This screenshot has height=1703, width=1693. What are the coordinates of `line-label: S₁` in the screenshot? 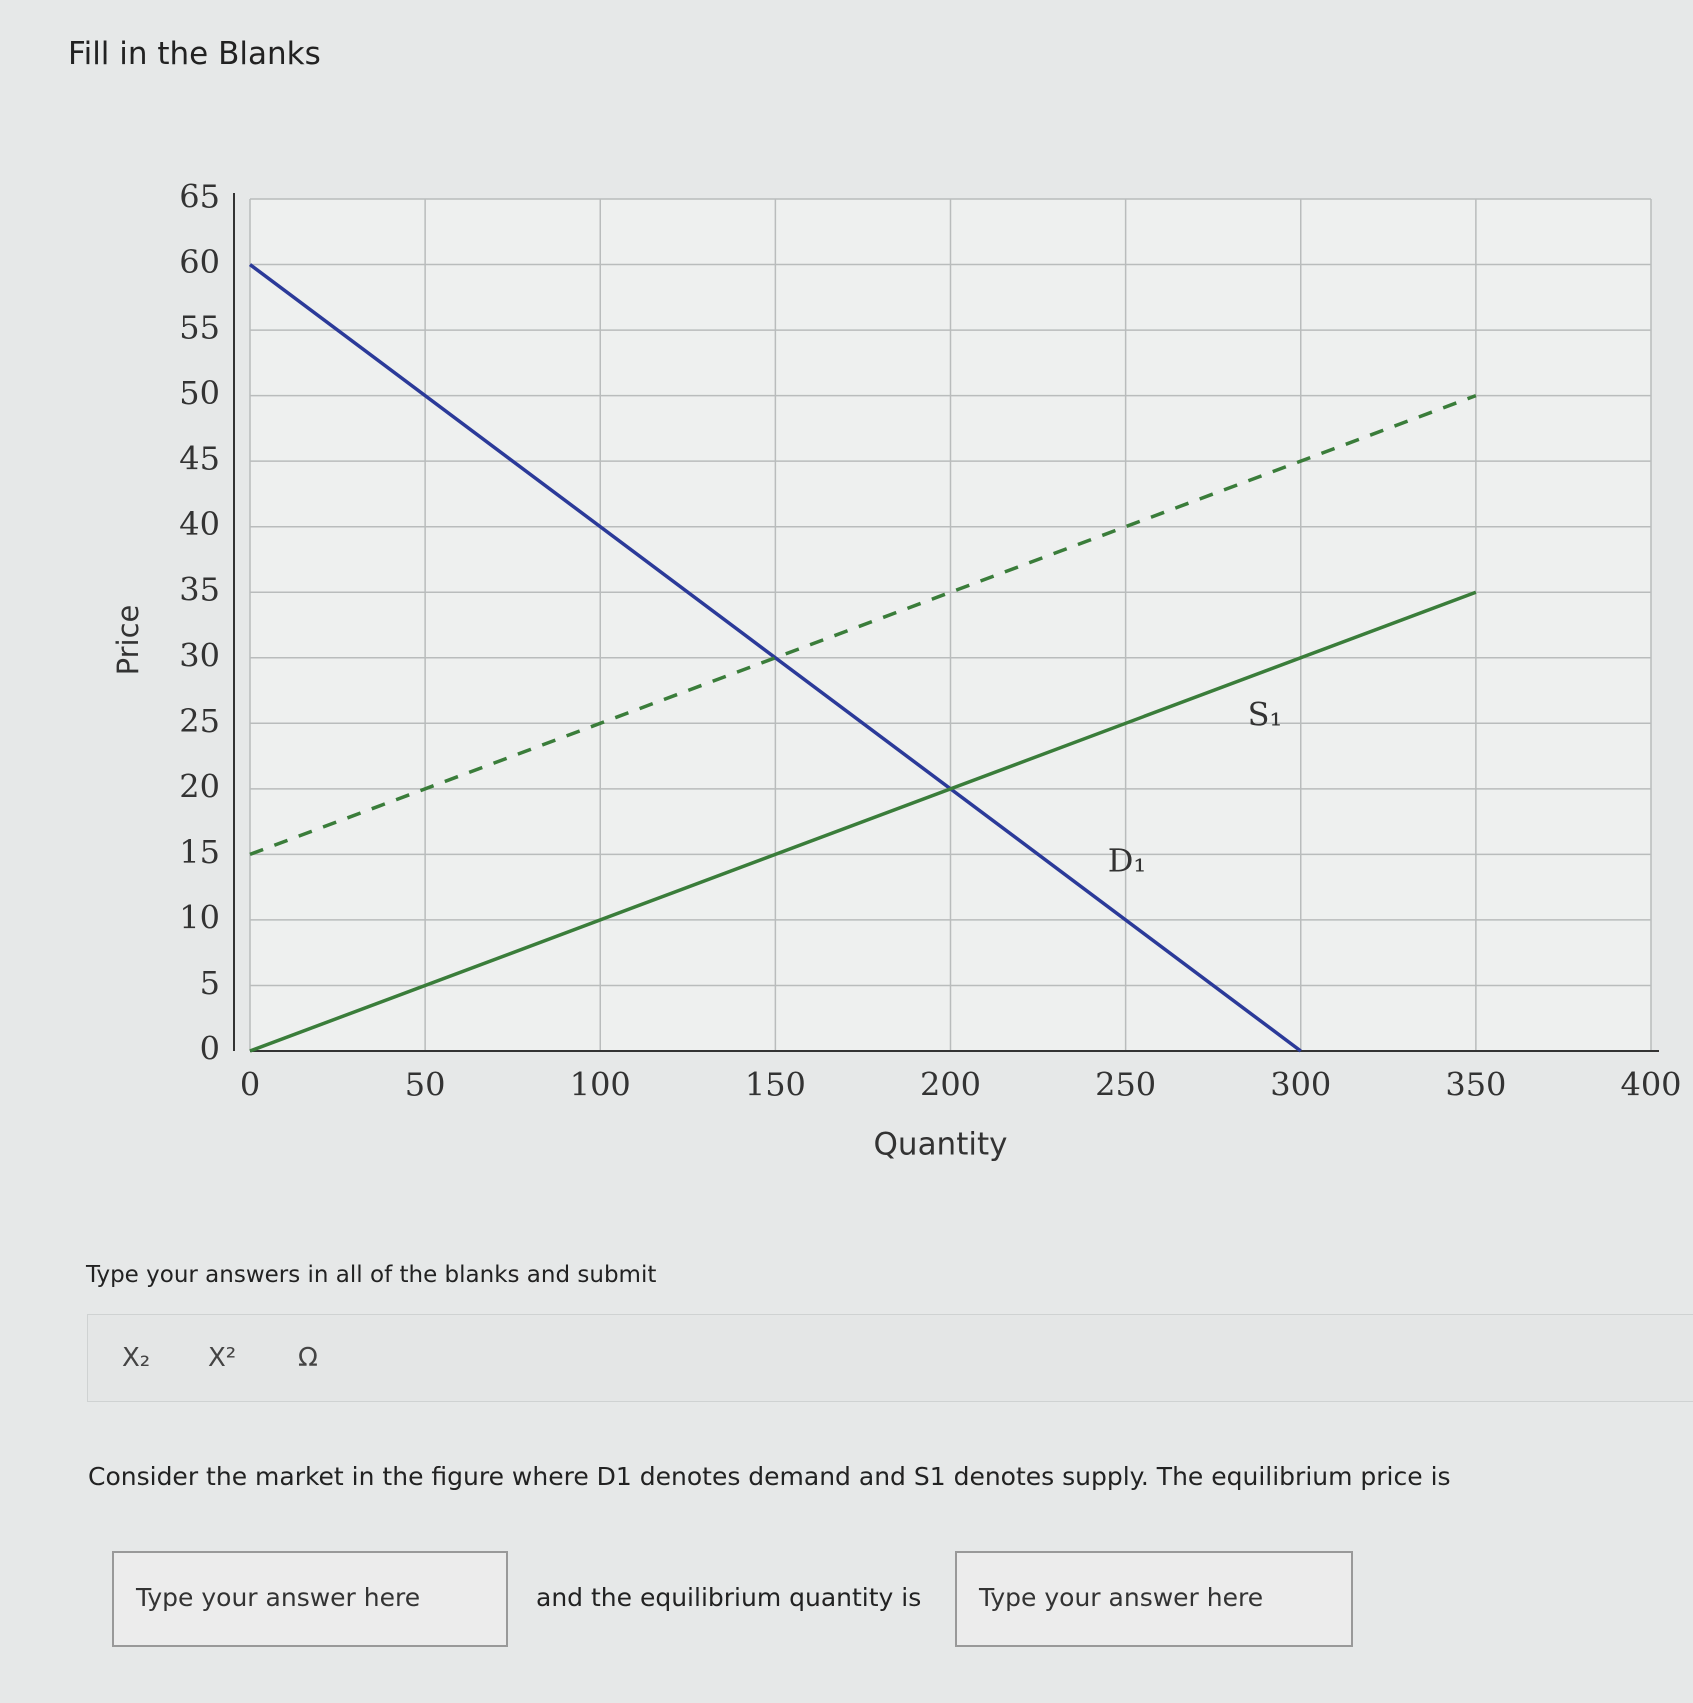 It's located at (1265, 715).